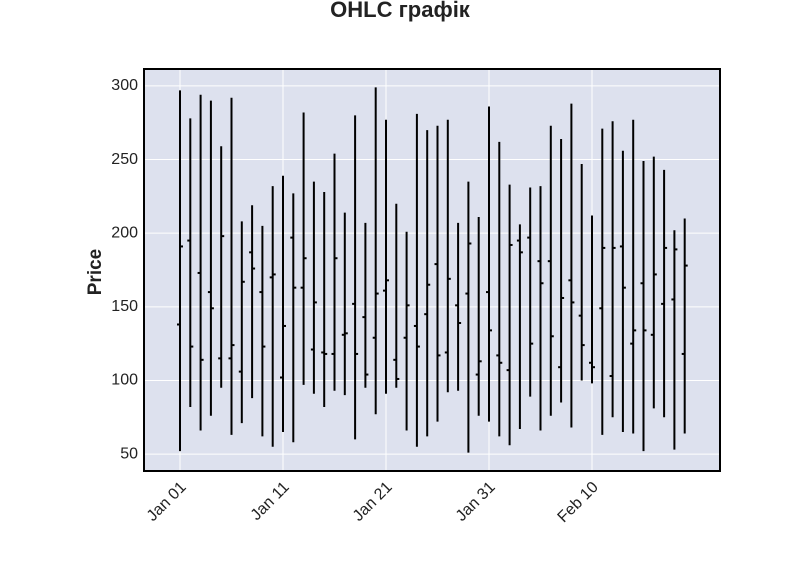 This screenshot has height=580, width=800. Describe the element at coordinates (124, 159) in the screenshot. I see `y-tick-label: 250` at that location.